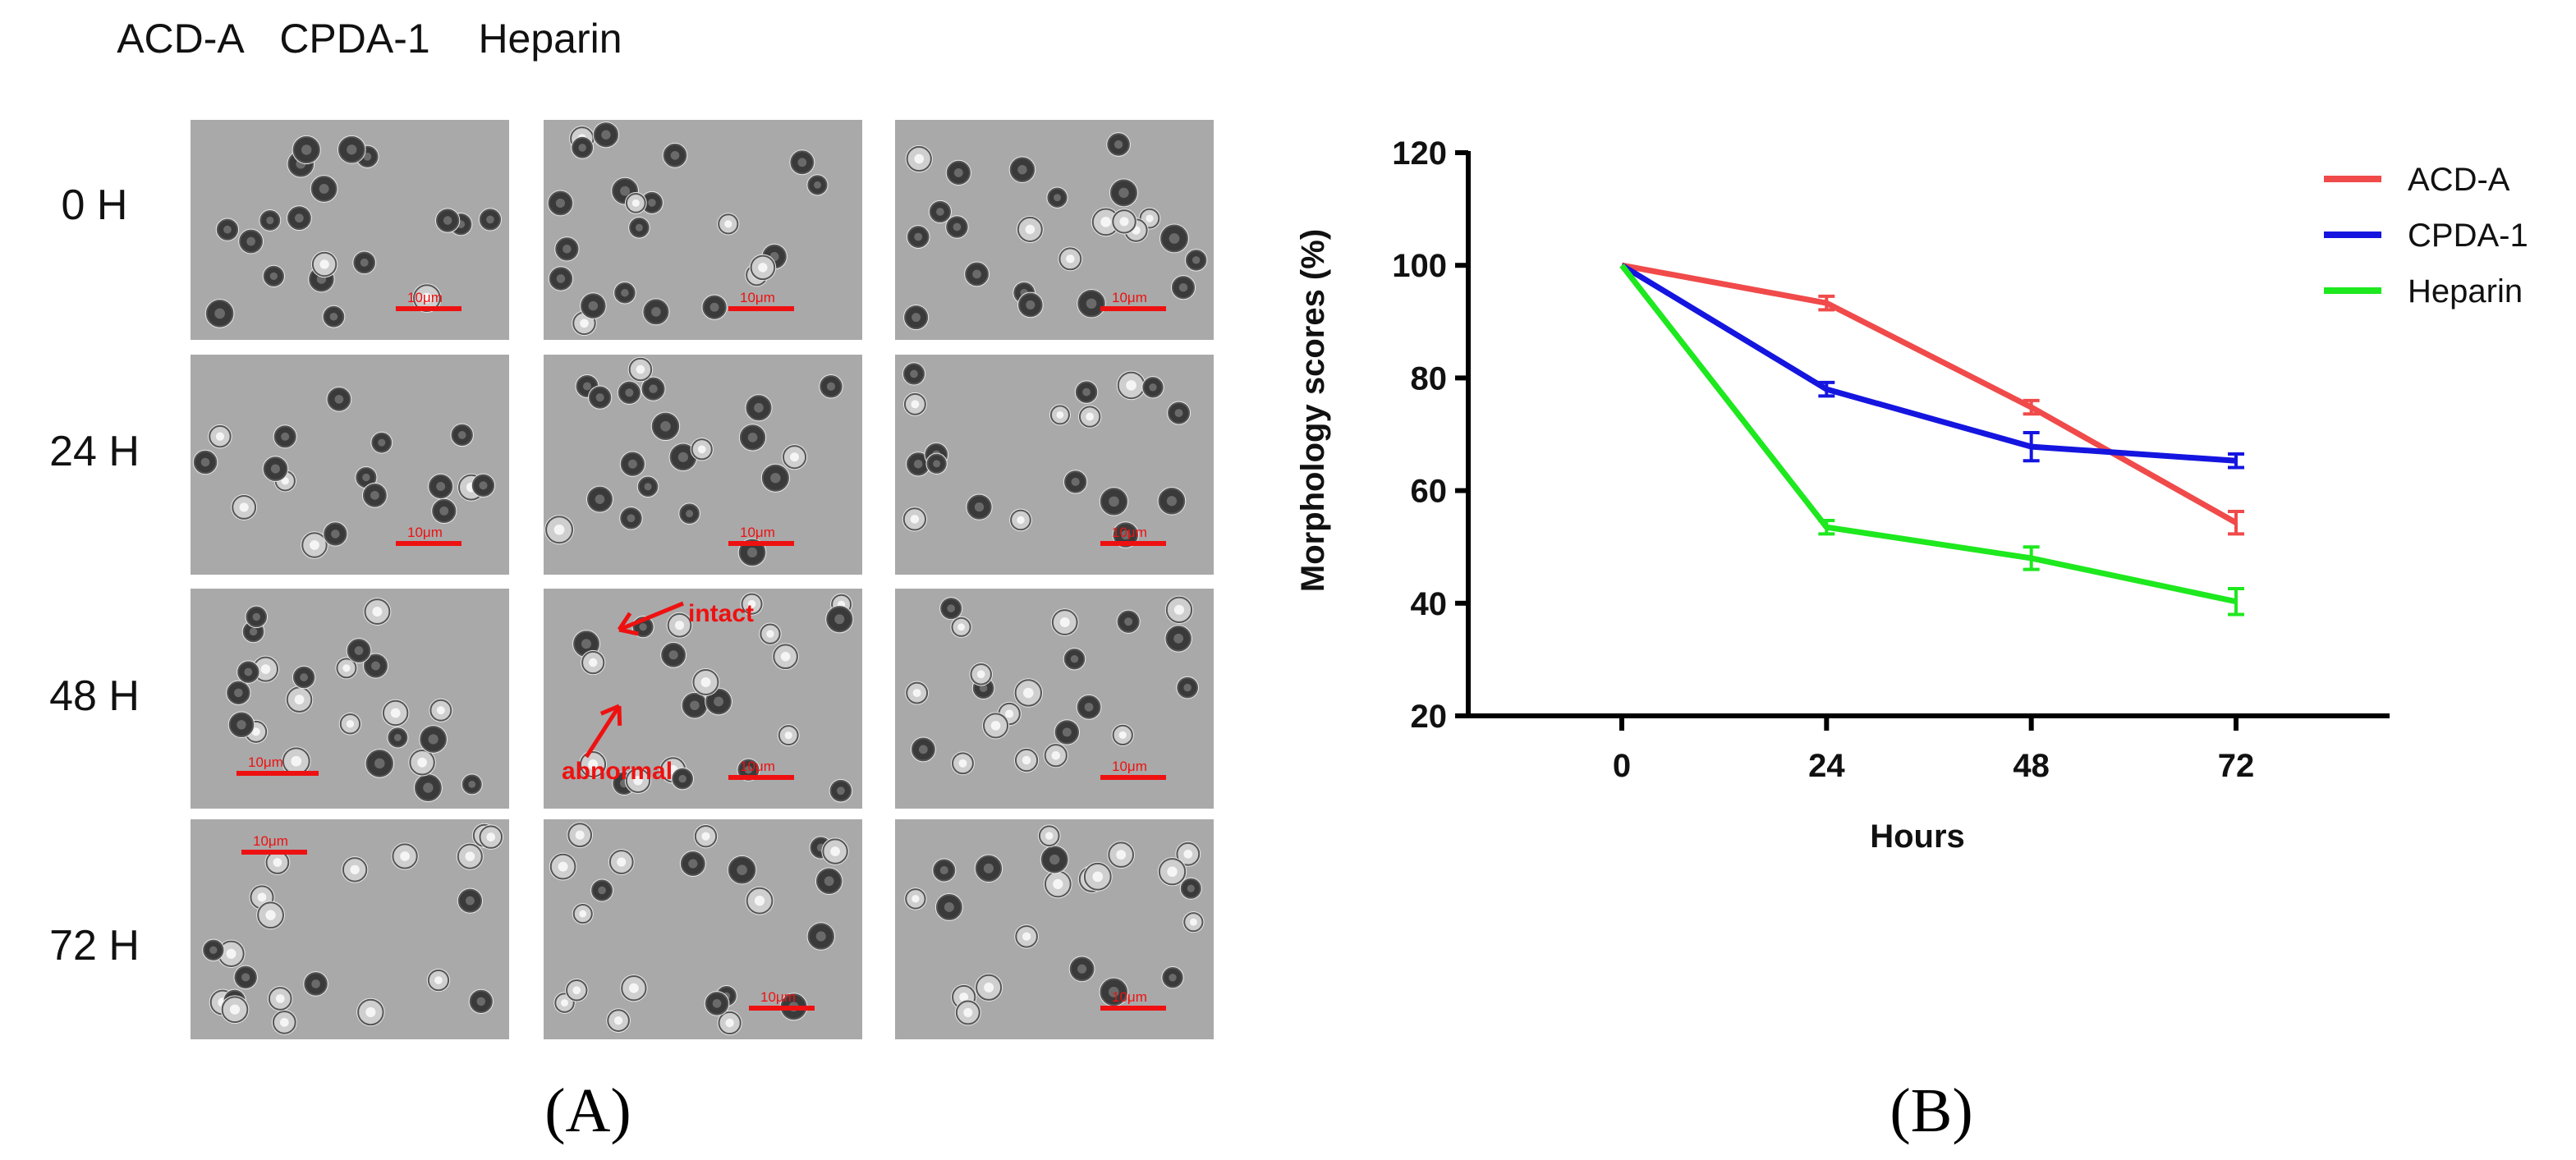 This screenshot has height=1160, width=2576. I want to click on y-tick-label: 120, so click(1419, 153).